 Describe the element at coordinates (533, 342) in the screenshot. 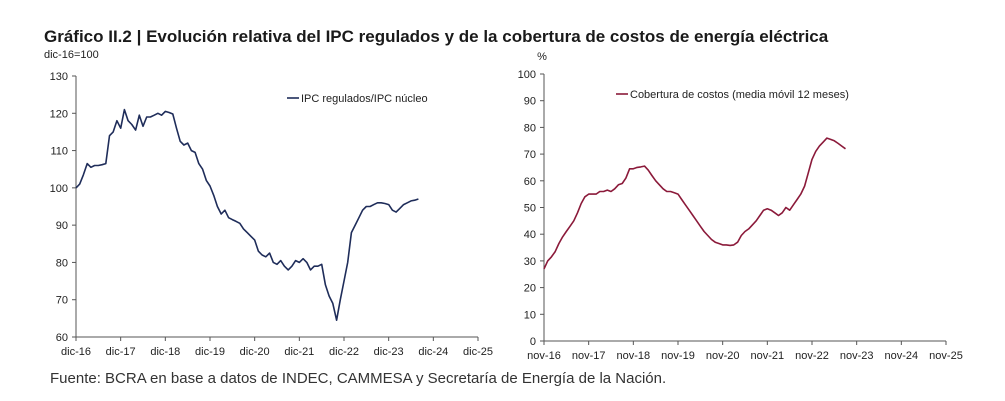

I see `y-tick-label: 0` at that location.